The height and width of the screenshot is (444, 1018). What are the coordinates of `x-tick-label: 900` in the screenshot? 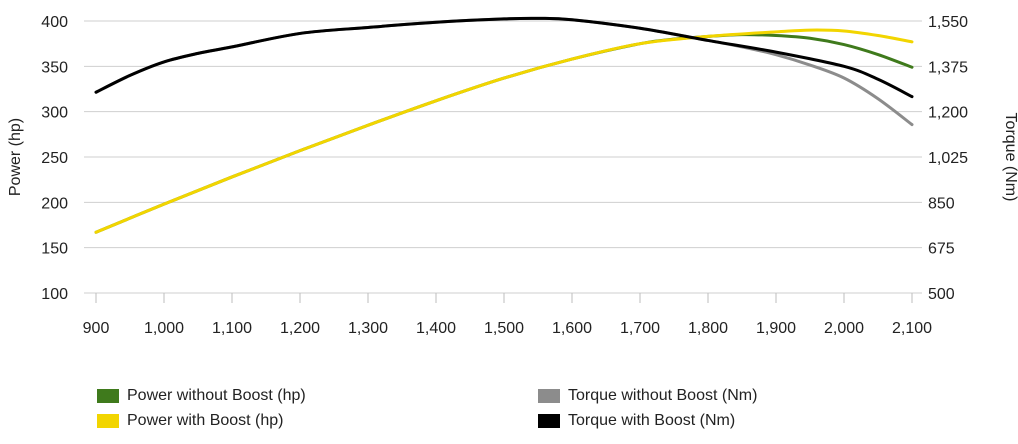 It's located at (96, 328).